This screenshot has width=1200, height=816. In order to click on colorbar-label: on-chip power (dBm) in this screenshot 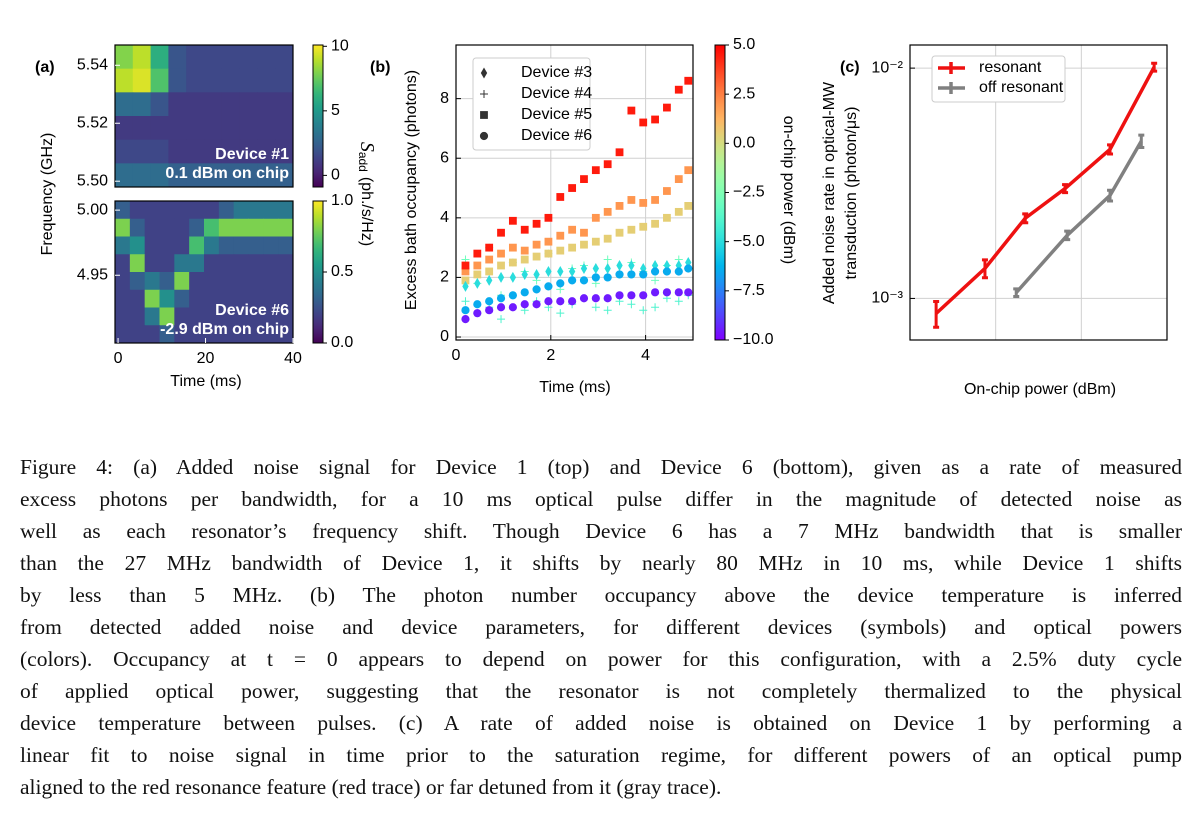, I will do `click(788, 190)`.